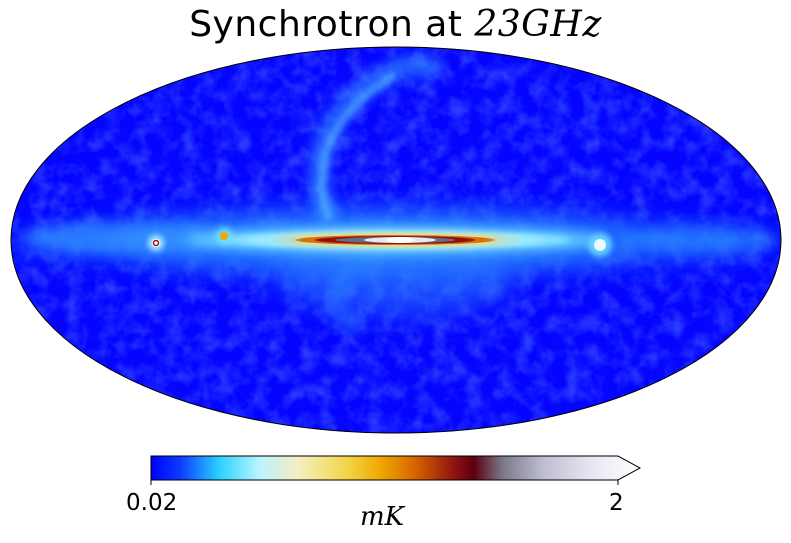  Describe the element at coordinates (156, 243) in the screenshot. I see `point-source-left` at that location.